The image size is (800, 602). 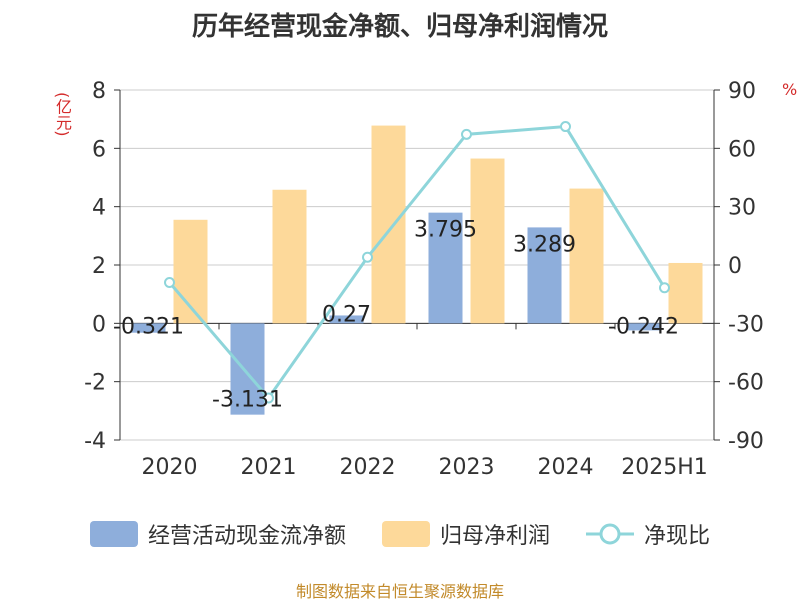 I want to click on left-tick-label: 6, so click(x=99, y=149).